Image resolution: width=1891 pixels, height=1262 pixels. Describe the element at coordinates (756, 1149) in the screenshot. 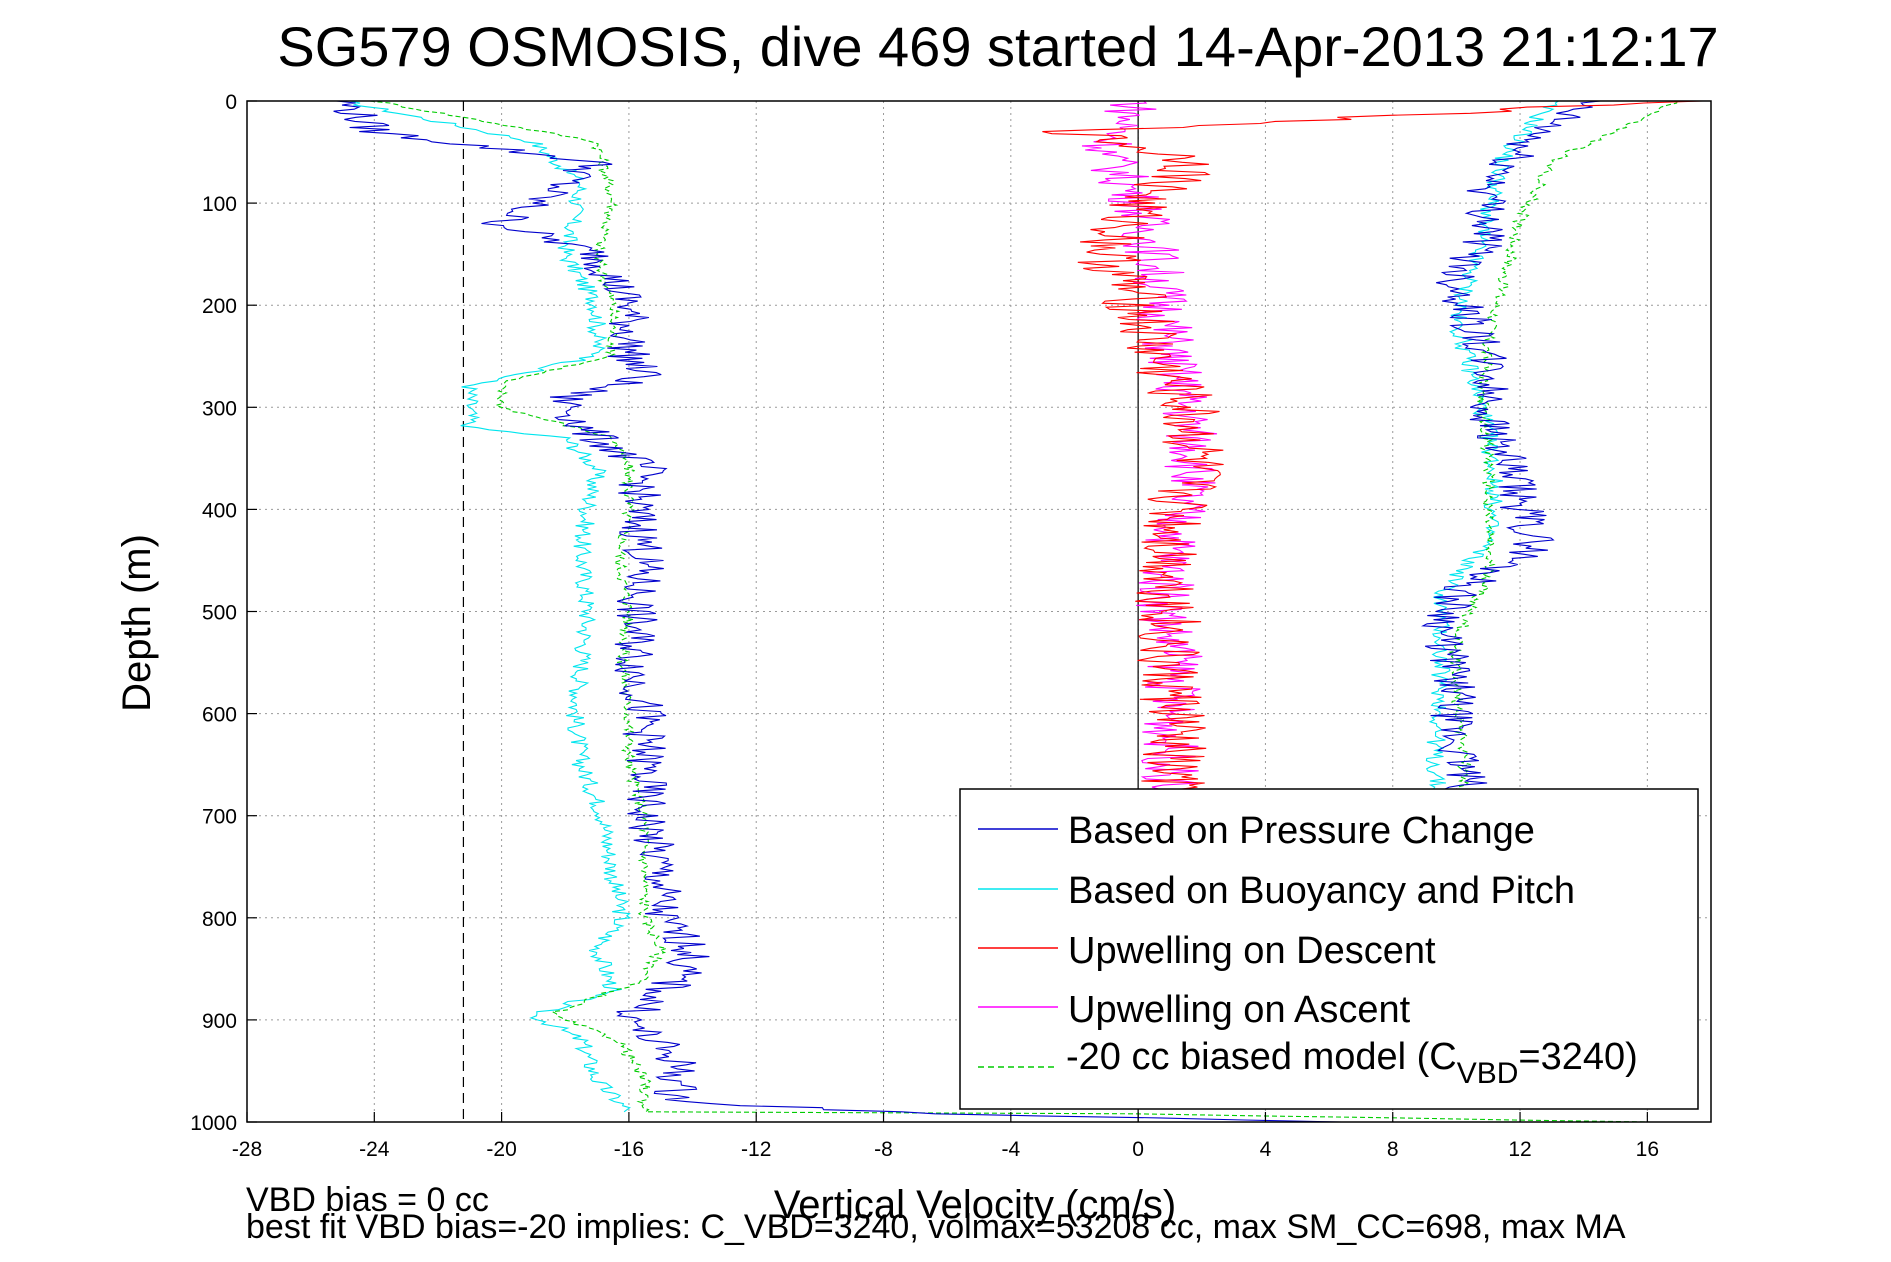

I see `x-tick-label: -12` at that location.